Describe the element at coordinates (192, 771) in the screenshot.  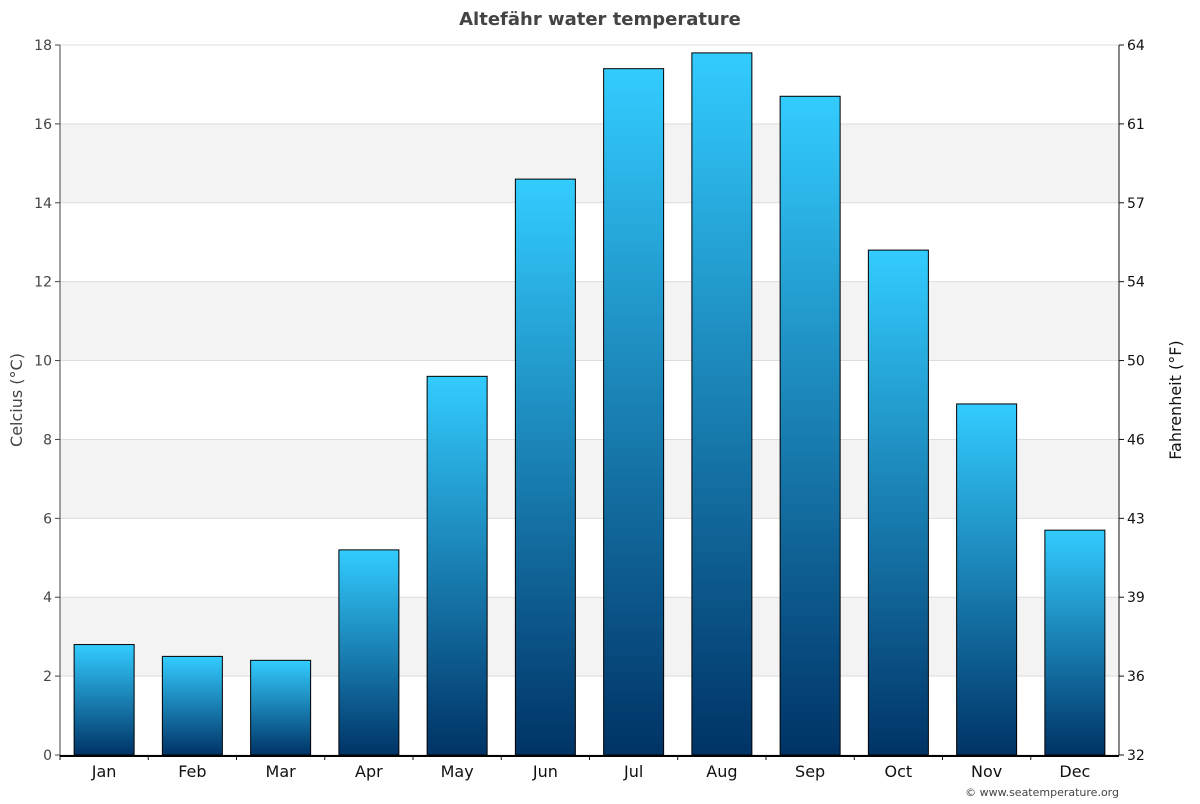
I see `x-tick-label: Feb` at that location.